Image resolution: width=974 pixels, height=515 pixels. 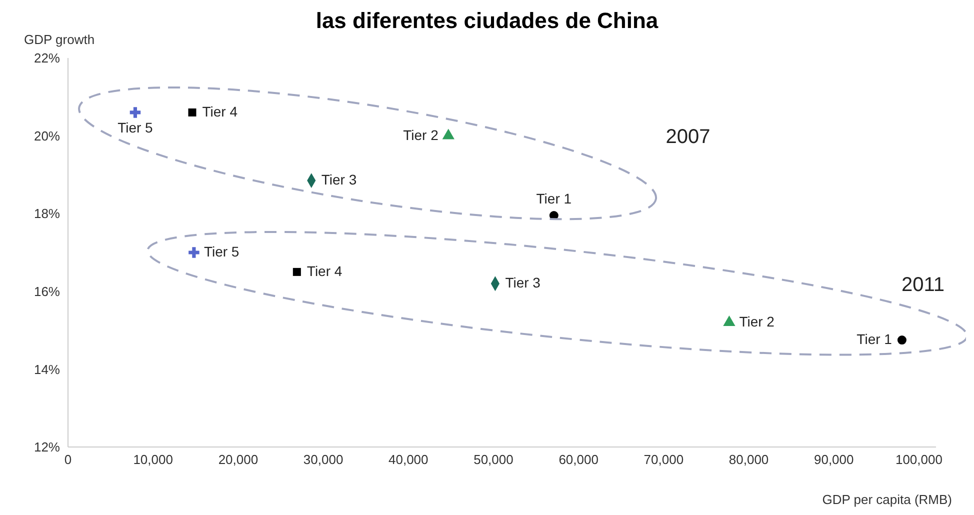 What do you see at coordinates (47, 447) in the screenshot?
I see `y-tick-label: 12%` at bounding box center [47, 447].